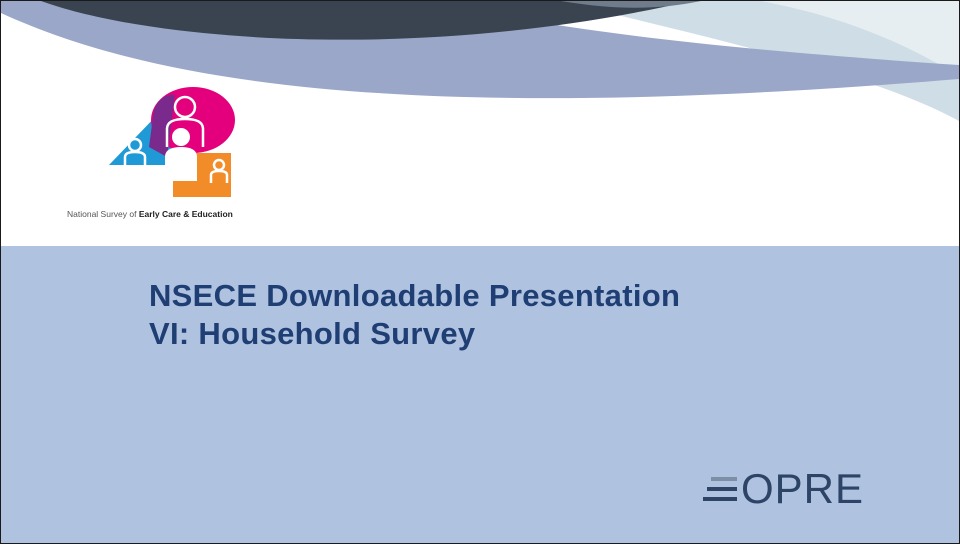 The height and width of the screenshot is (544, 960). I want to click on tagline-bold: Early Care & Education, so click(185, 214).